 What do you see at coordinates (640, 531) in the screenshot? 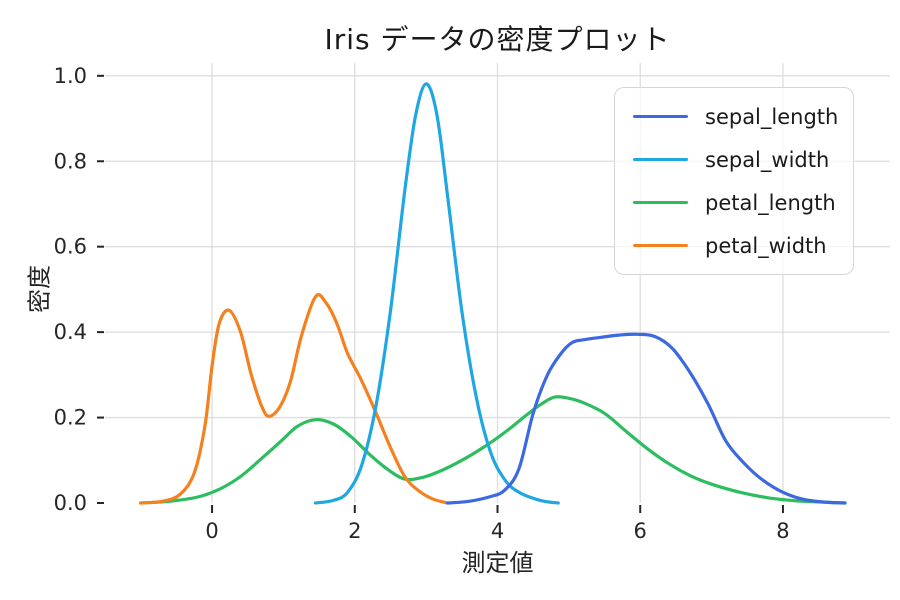
I see `x-tick-label: 6` at bounding box center [640, 531].